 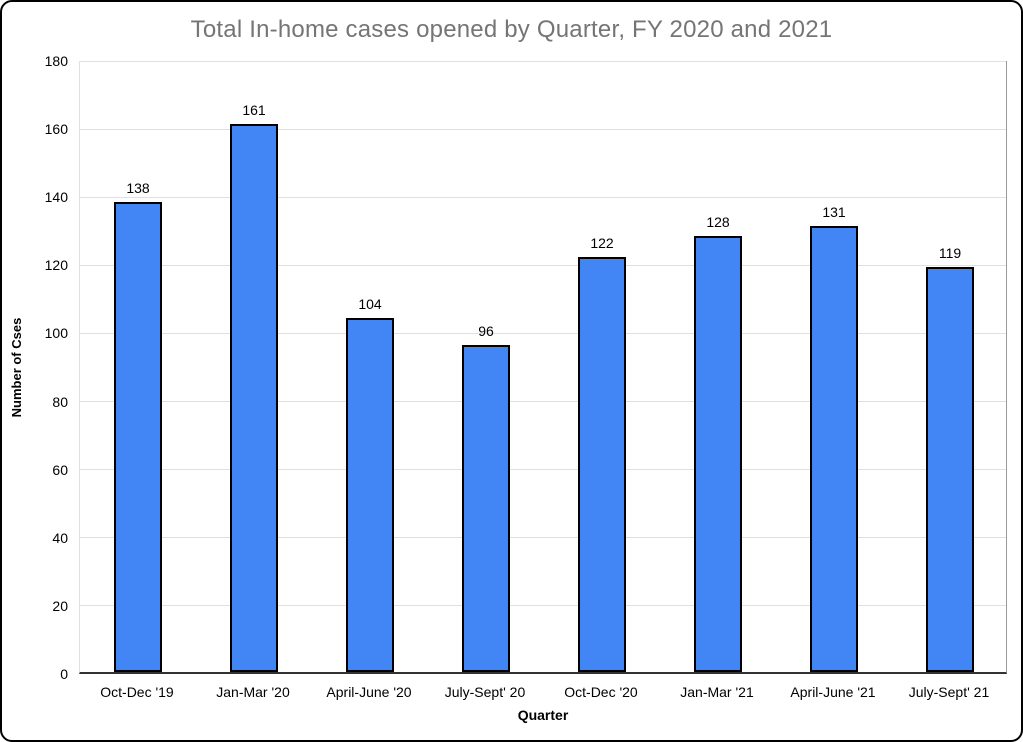 What do you see at coordinates (834, 212) in the screenshot?
I see `bar-value-label-6: 131` at bounding box center [834, 212].